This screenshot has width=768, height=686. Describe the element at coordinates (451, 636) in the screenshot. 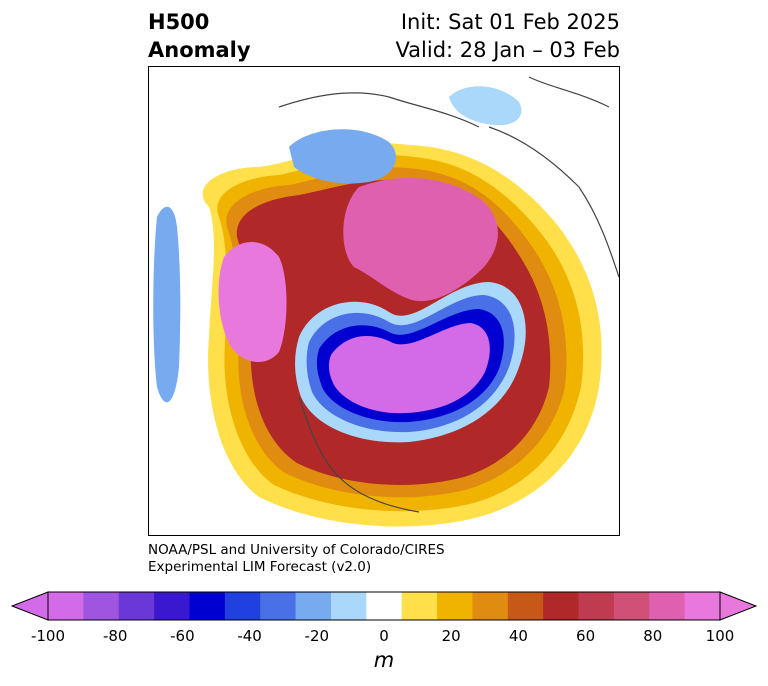

I see `colorbar-tick-label: 20` at that location.